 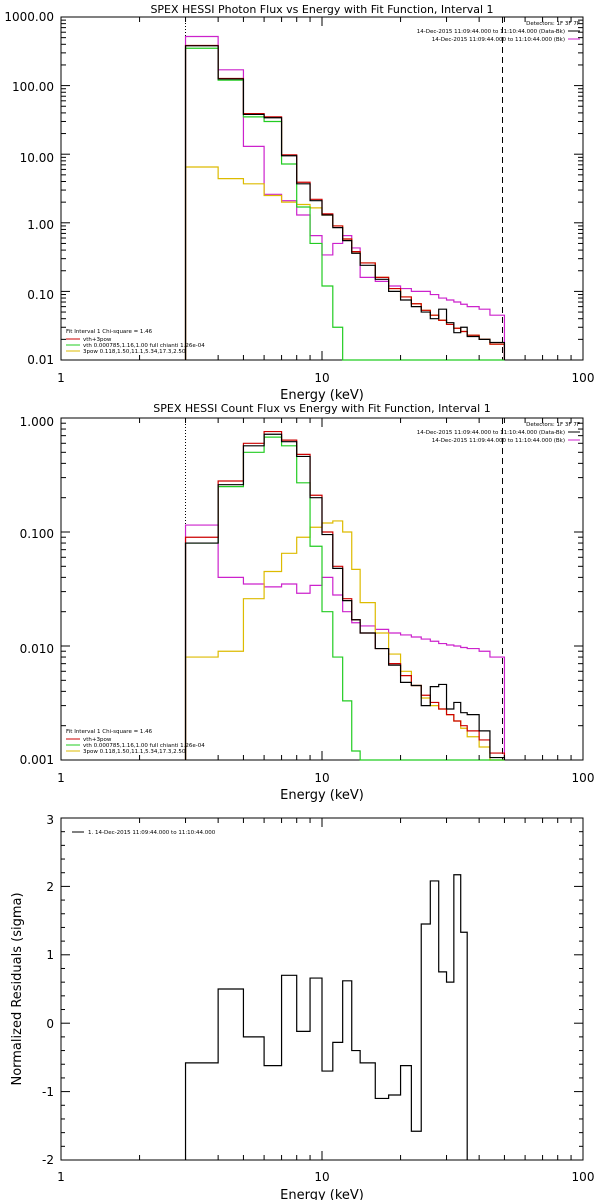 I want to click on photon-flux-series, so click(x=345, y=198).